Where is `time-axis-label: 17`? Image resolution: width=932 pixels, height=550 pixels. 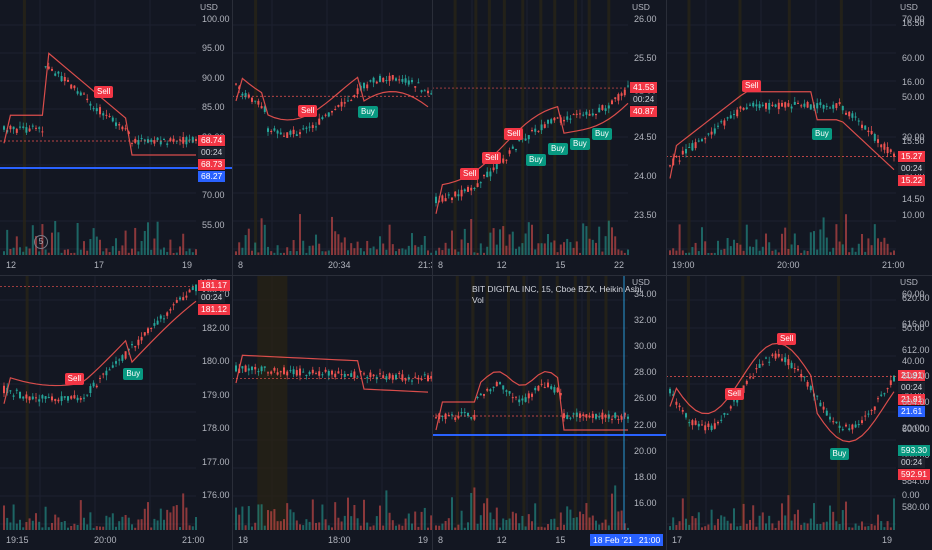
time-axis-label: 17 is located at coordinates (677, 540).